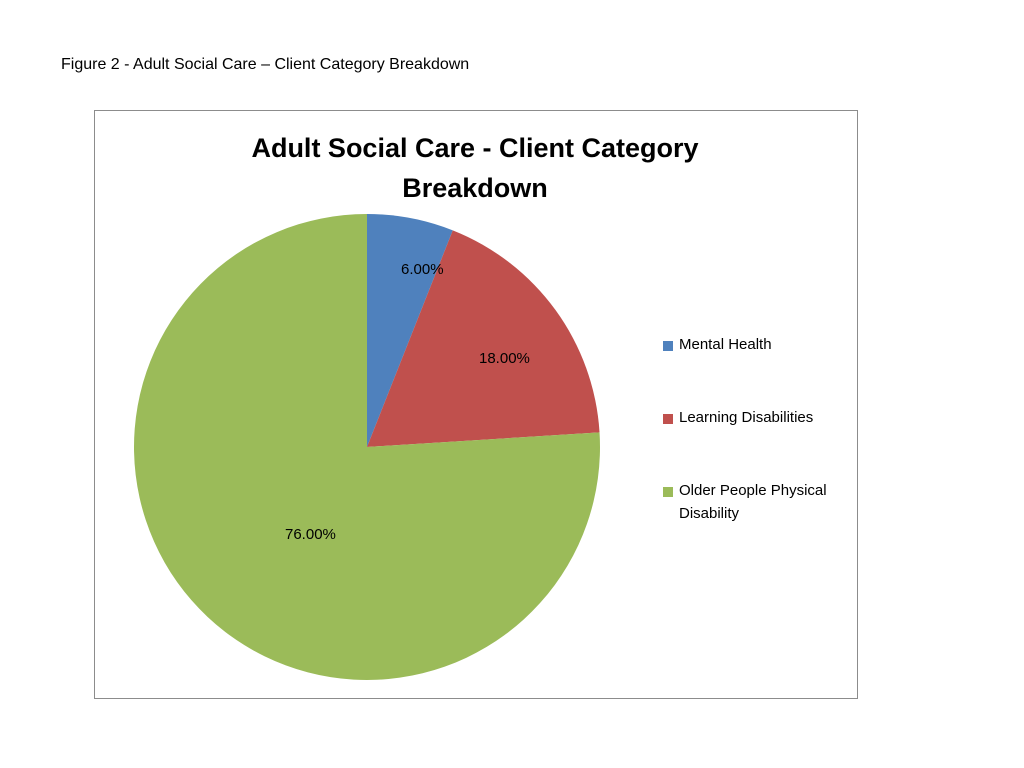 The image size is (1024, 768). I want to click on legend-label-mental-health: Mental Health, so click(725, 344).